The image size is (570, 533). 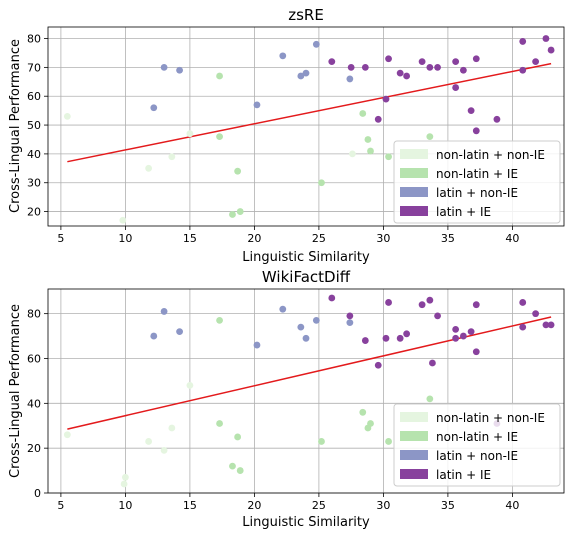 What do you see at coordinates (490, 155) in the screenshot?
I see `legend-label: non-latin + non-IE` at bounding box center [490, 155].